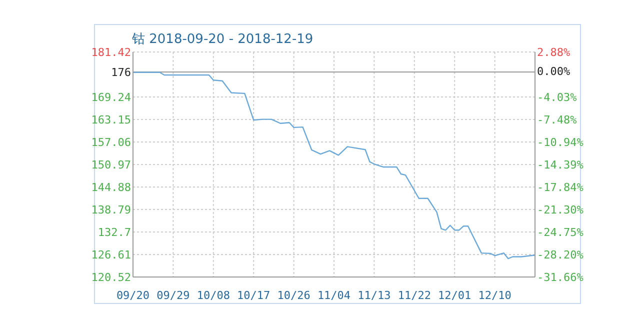 Image resolution: width=630 pixels, height=321 pixels. Describe the element at coordinates (114, 232) in the screenshot. I see `y-tick-label: 132.7` at that location.